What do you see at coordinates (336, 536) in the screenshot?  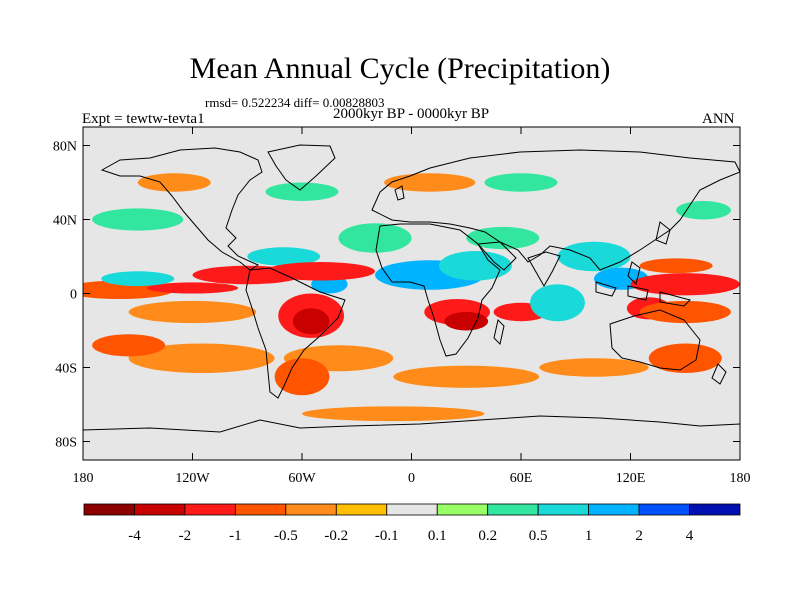 I see `colorbar-label: -0.2` at bounding box center [336, 536].